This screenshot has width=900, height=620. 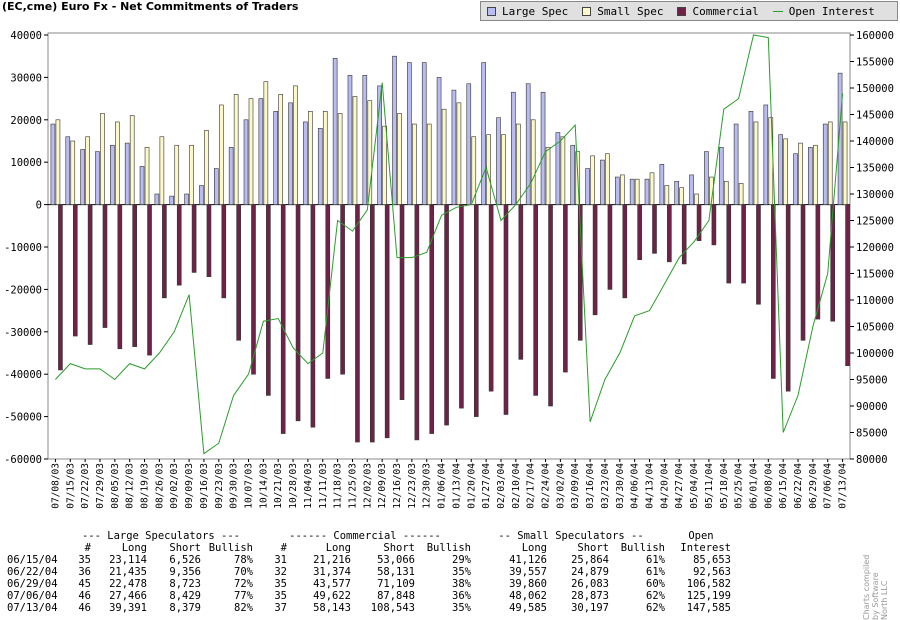 What do you see at coordinates (575, 486) in the screenshot?
I see `x-tick-label: 03/09/04` at bounding box center [575, 486].